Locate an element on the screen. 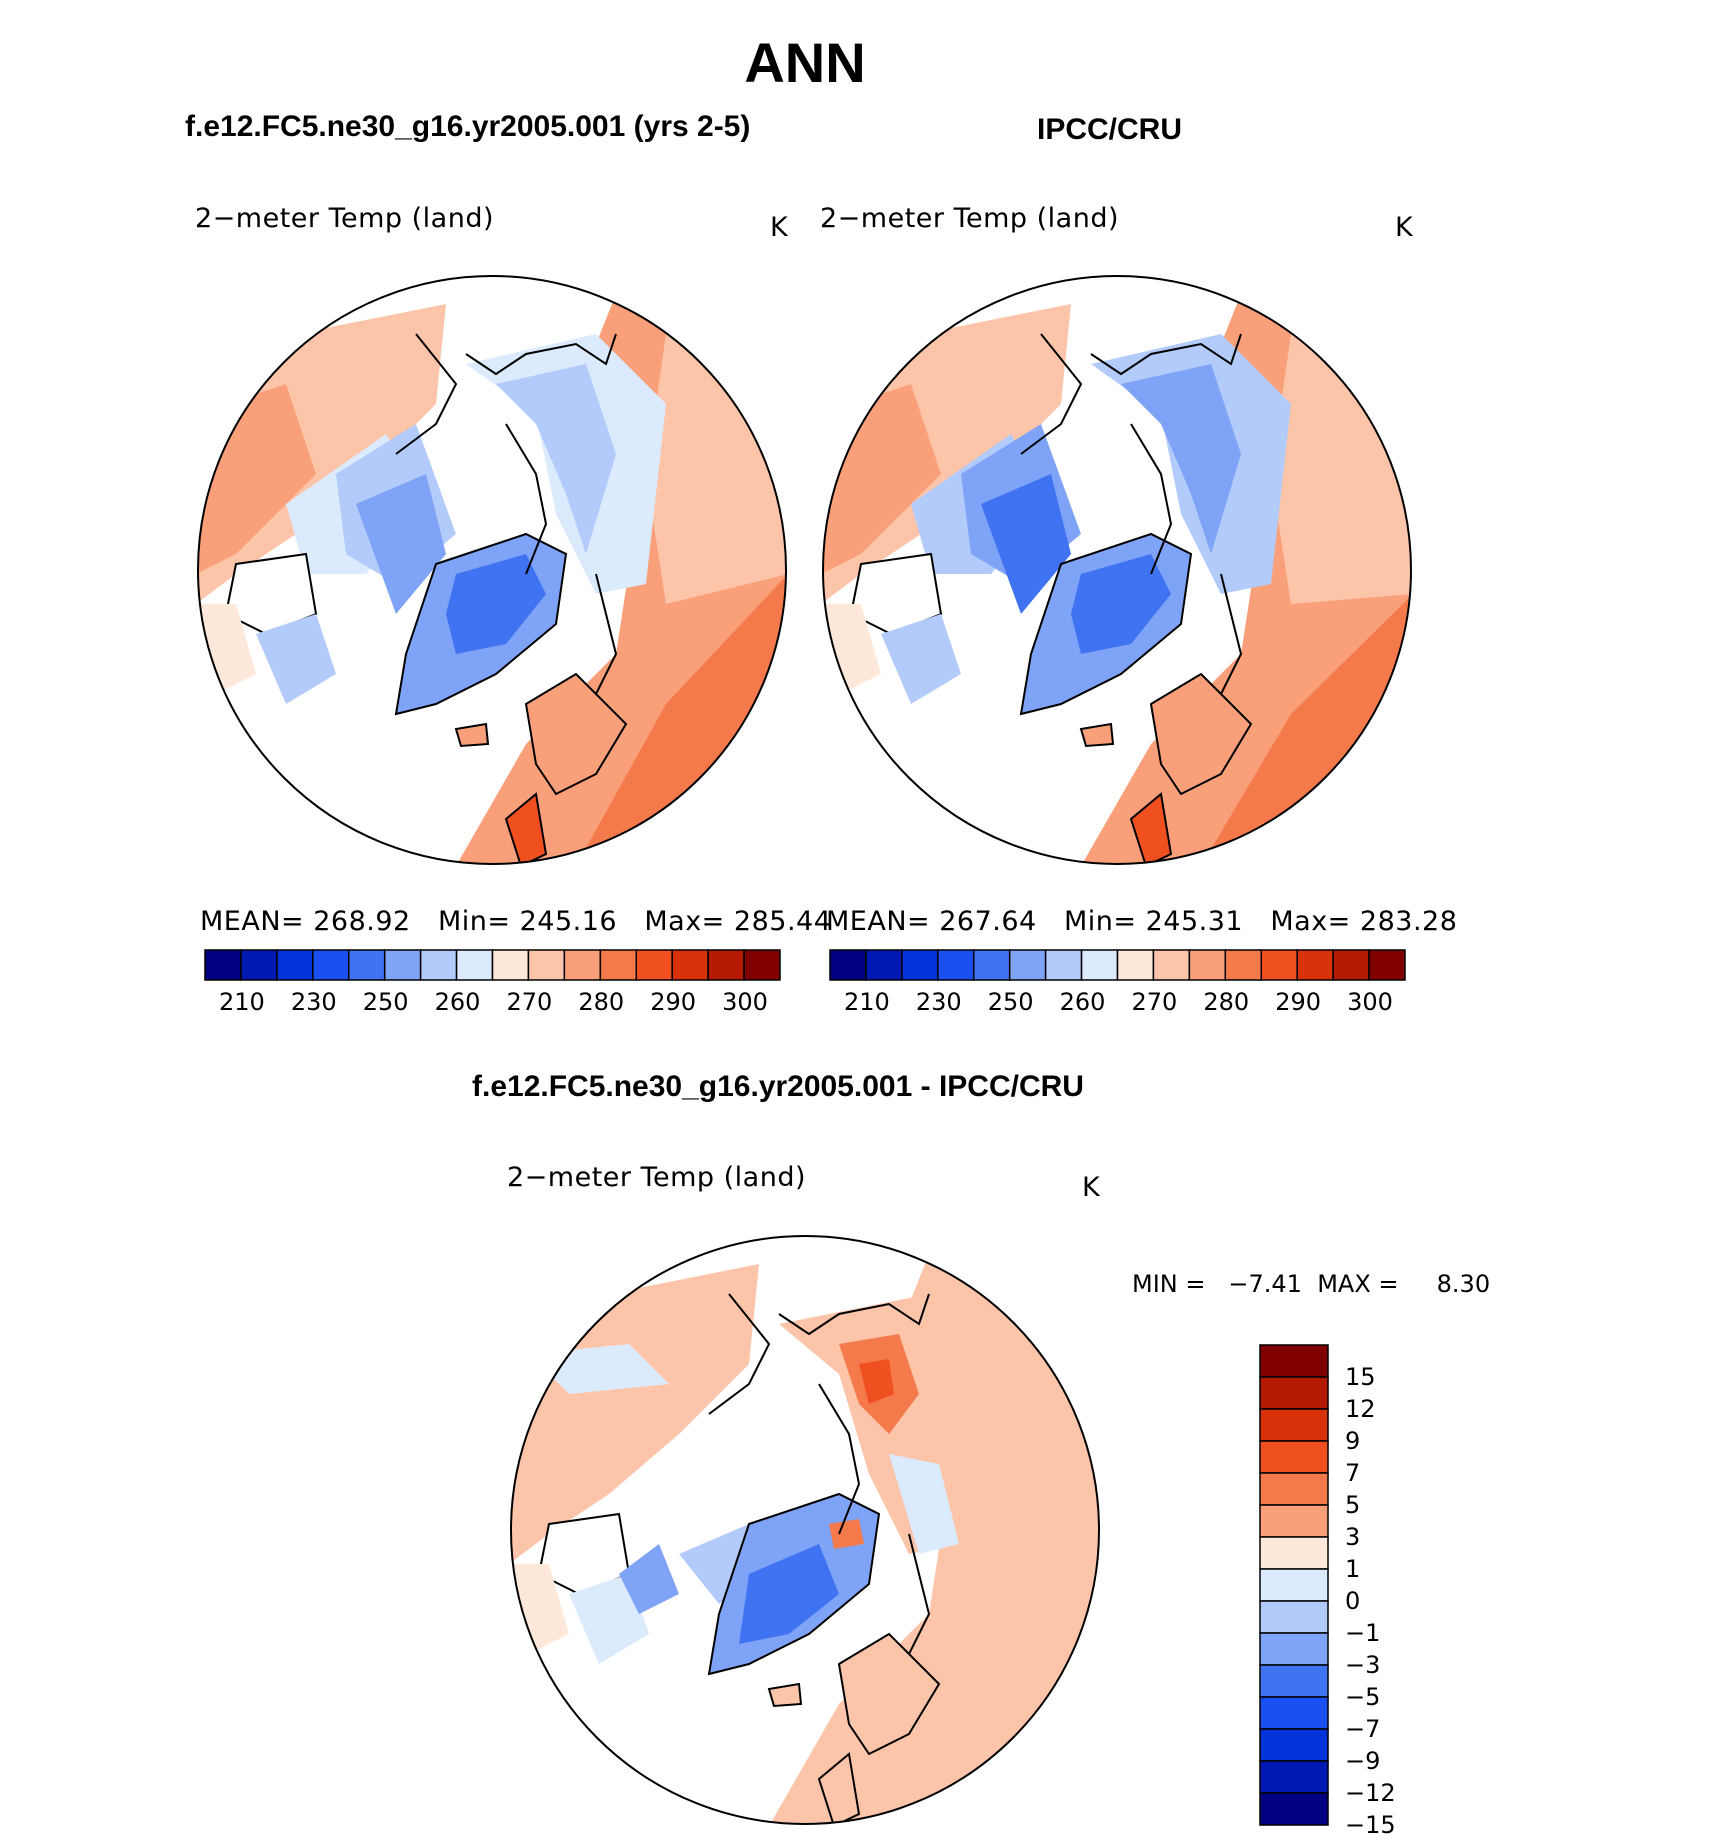  obs-min-value: 245.31 is located at coordinates (1194, 921).